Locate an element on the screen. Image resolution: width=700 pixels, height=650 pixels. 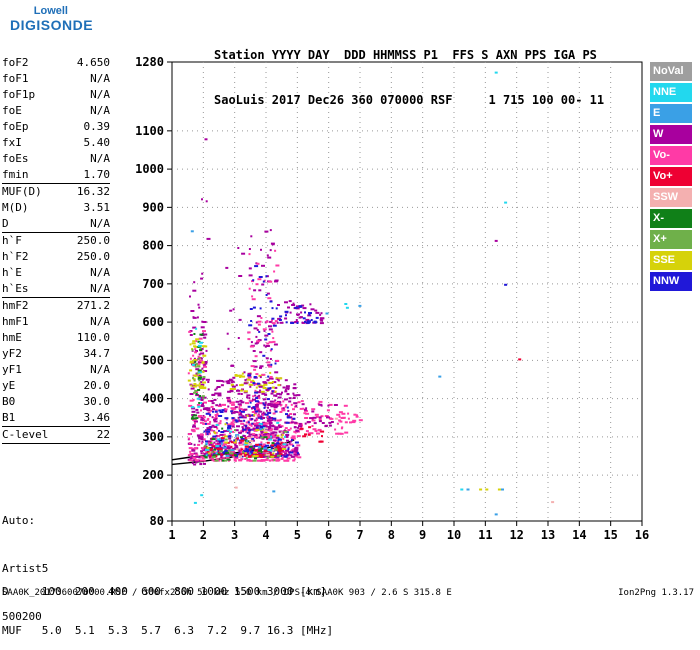
param-value: 22 is located at coordinates (103, 434).